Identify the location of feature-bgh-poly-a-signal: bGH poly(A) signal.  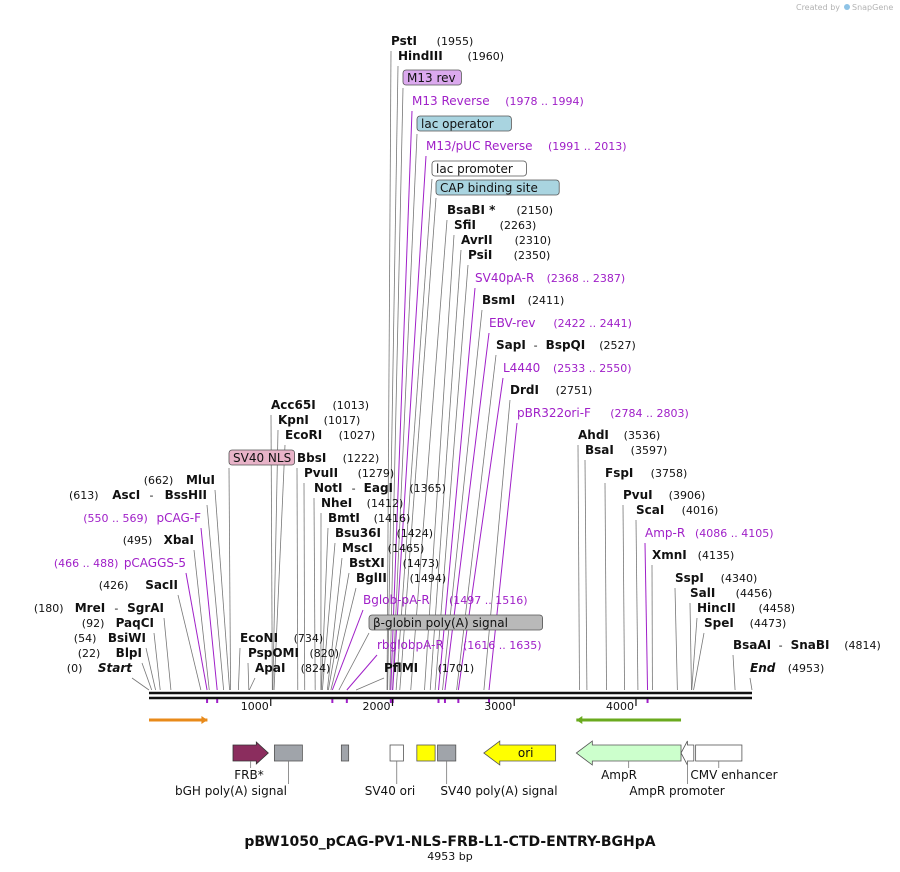
(239, 771).